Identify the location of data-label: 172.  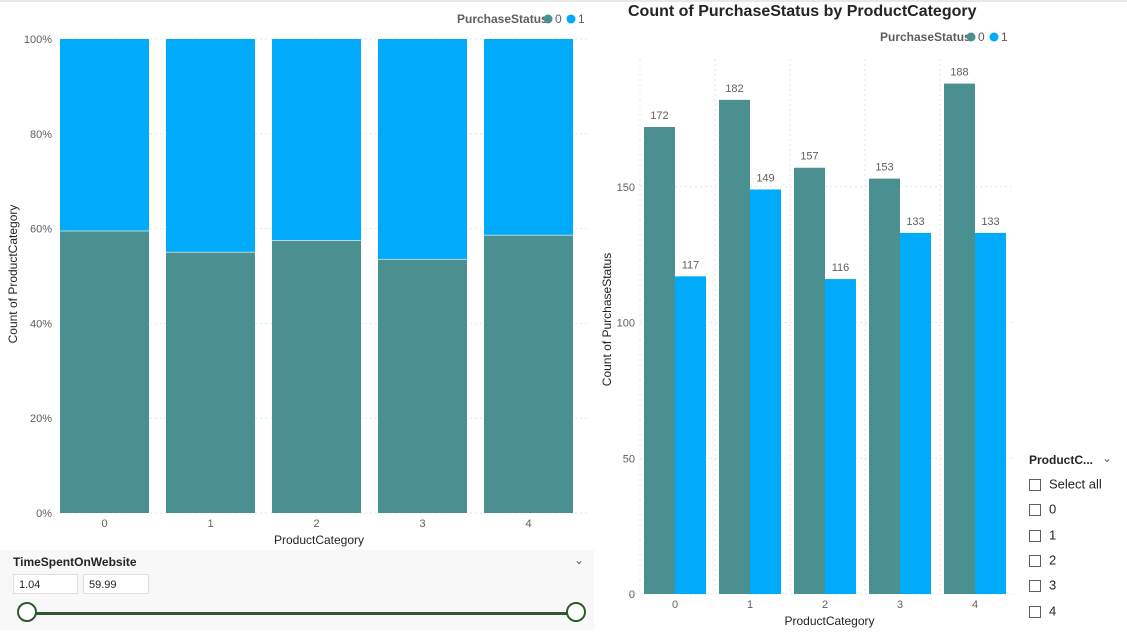
(659, 116).